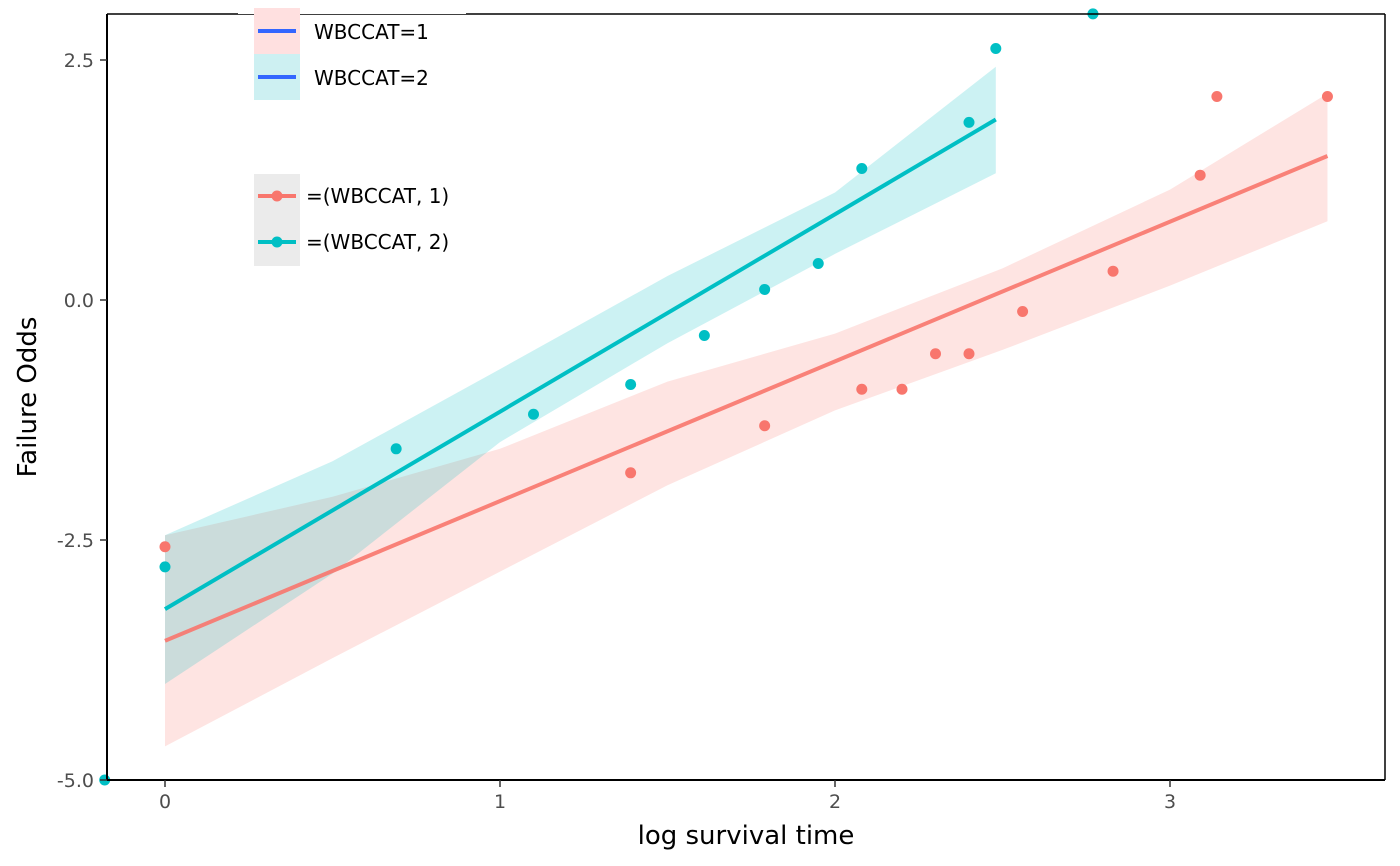  I want to click on y-tick-label: 0.0, so click(79, 301).